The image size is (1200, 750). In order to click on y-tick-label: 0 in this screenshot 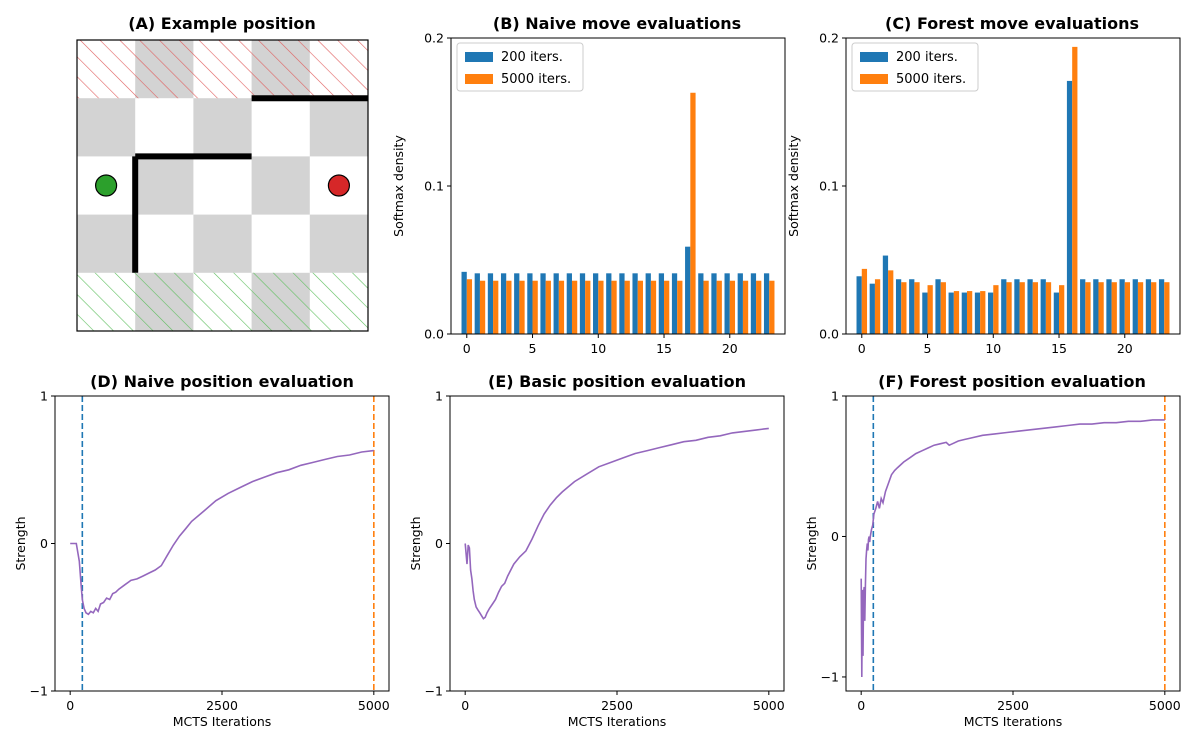, I will do `click(439, 543)`.